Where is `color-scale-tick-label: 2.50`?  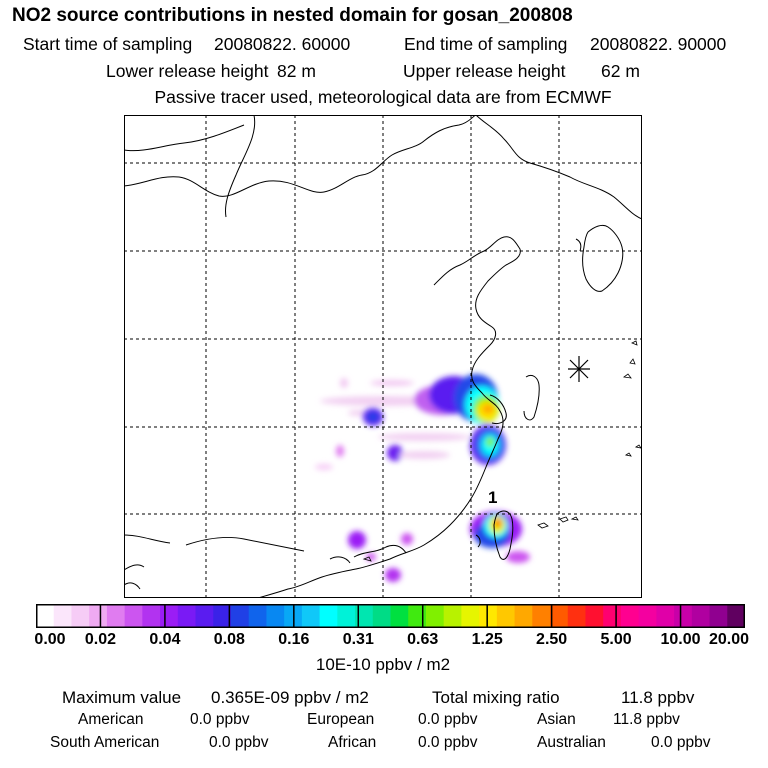 color-scale-tick-label: 2.50 is located at coordinates (552, 639).